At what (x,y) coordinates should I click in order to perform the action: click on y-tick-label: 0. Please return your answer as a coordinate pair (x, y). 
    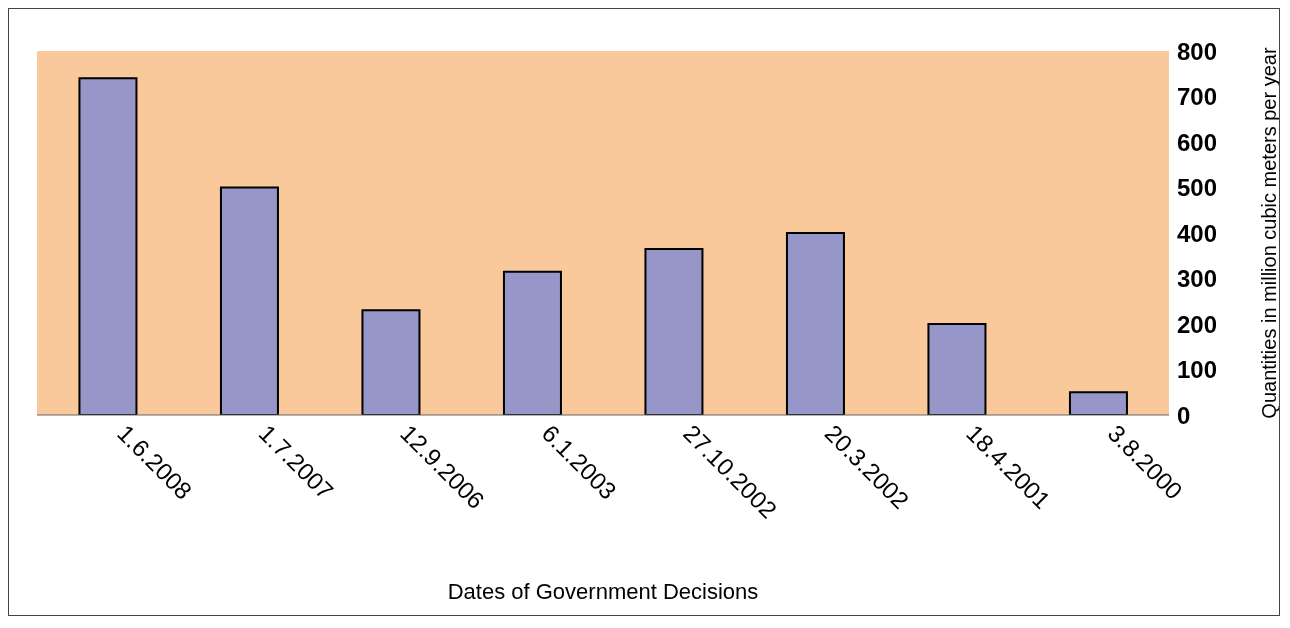
    Looking at the image, I should click on (1184, 415).